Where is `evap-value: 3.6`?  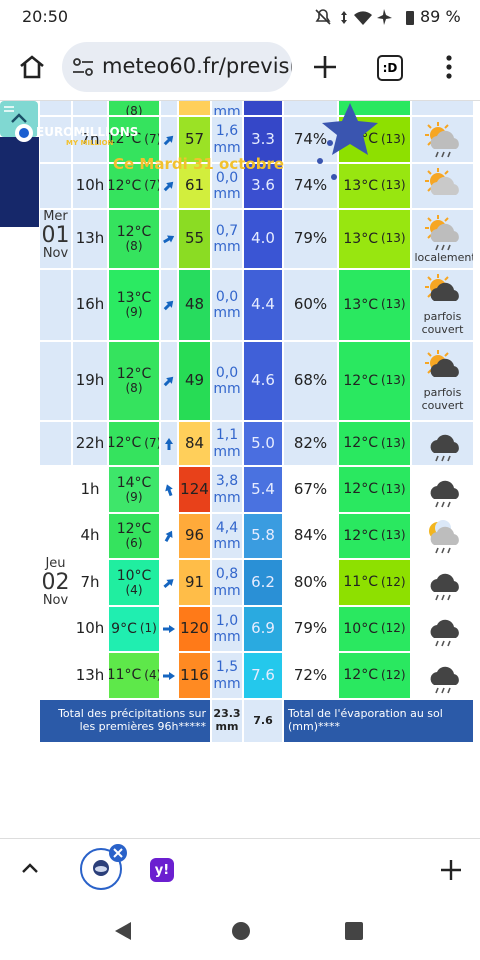
evap-value: 3.6 is located at coordinates (263, 185).